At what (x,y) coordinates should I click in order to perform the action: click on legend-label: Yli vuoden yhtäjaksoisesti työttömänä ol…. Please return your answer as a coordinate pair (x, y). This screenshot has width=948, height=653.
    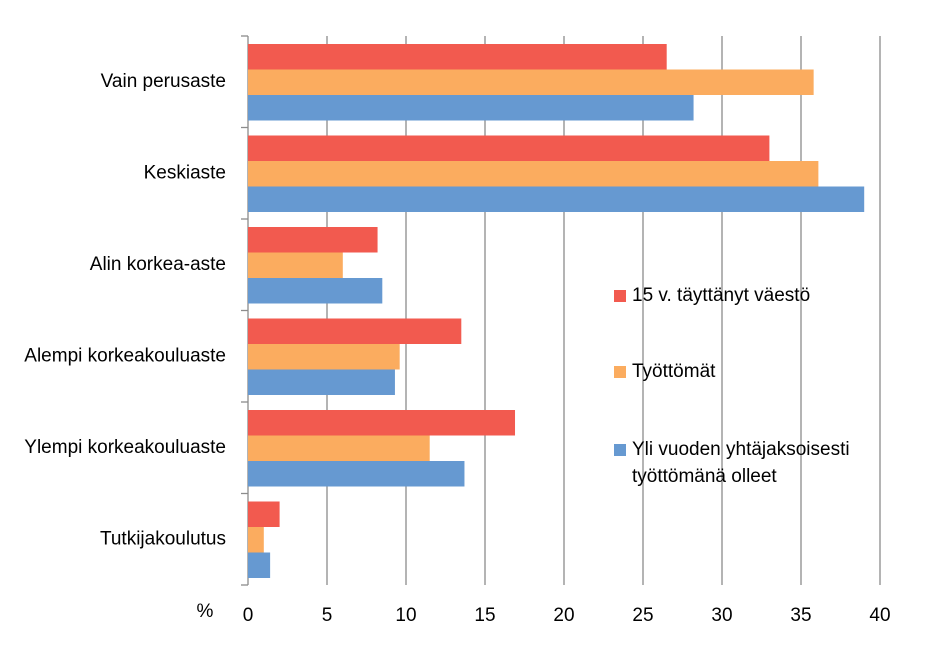
    Looking at the image, I should click on (741, 463).